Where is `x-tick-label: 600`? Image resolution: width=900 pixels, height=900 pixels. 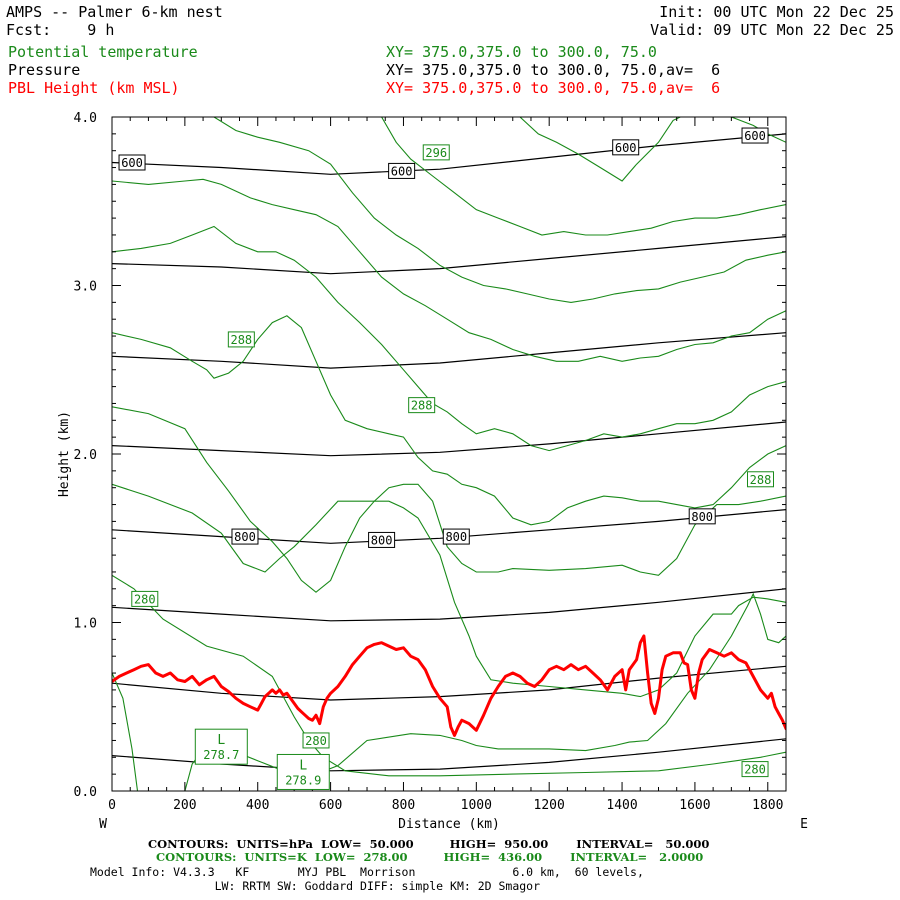
x-tick-label: 600 is located at coordinates (330, 805).